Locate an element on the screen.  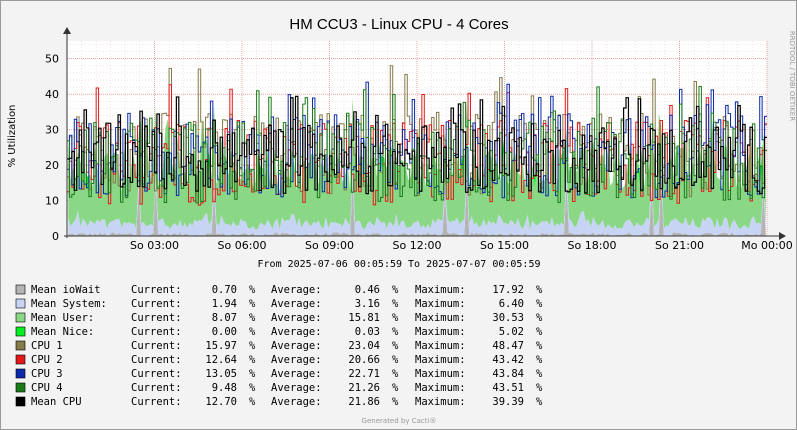
legend-maximum-value: 43.51 is located at coordinates (508, 388).